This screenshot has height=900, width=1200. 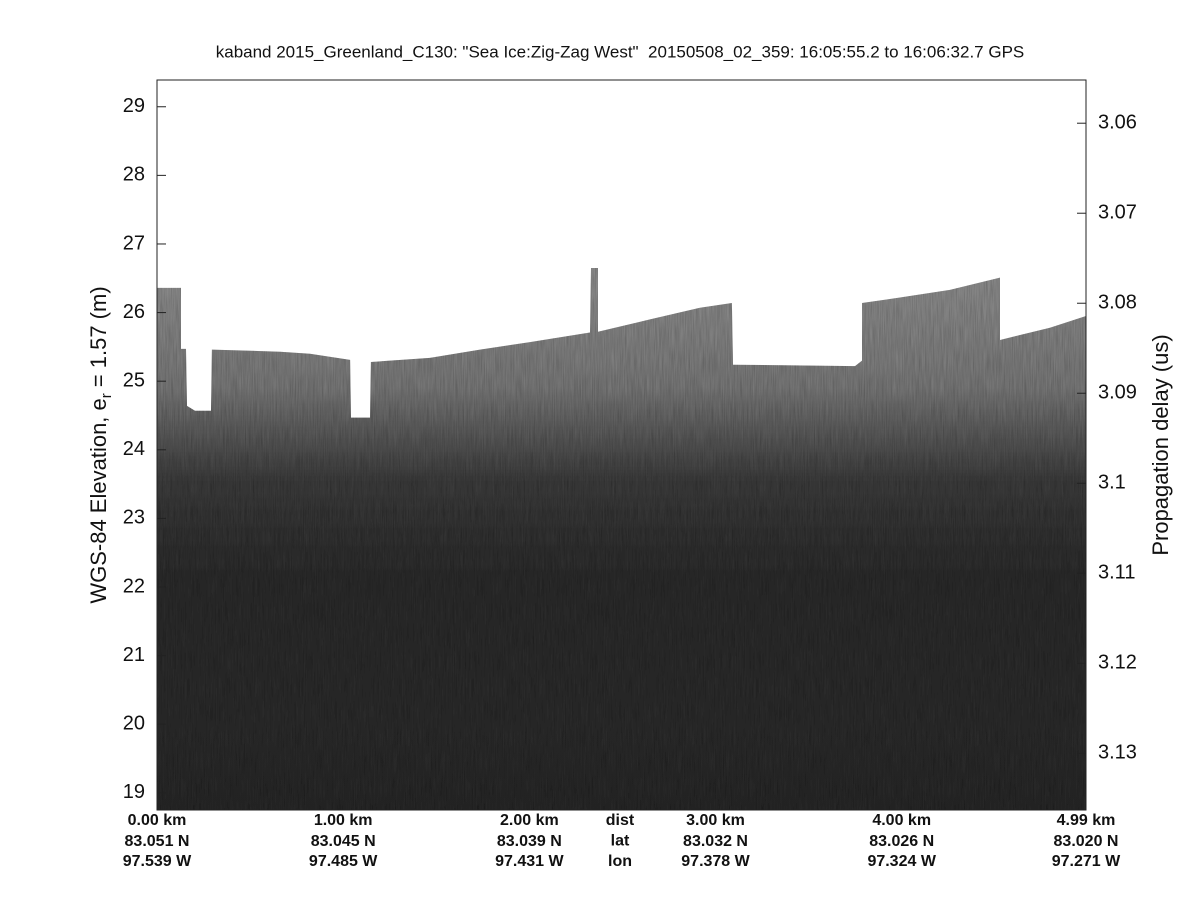 What do you see at coordinates (715, 861) in the screenshot?
I see `lon-label: 97.378 W` at bounding box center [715, 861].